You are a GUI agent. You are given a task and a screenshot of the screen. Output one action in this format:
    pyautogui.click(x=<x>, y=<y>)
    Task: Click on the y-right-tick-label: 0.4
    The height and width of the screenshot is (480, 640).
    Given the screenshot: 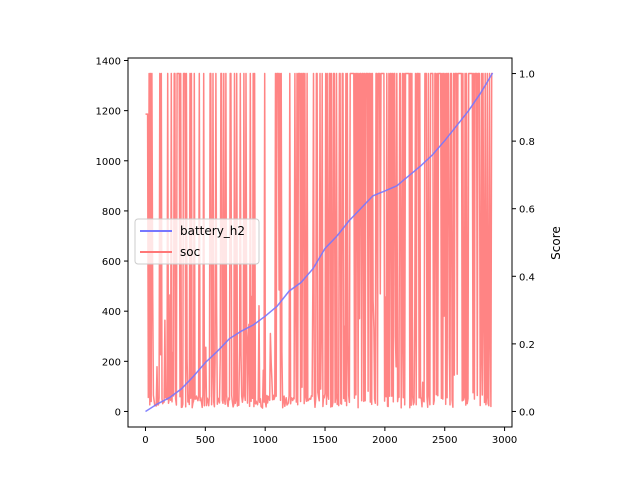 What is the action you would take?
    pyautogui.click(x=527, y=277)
    